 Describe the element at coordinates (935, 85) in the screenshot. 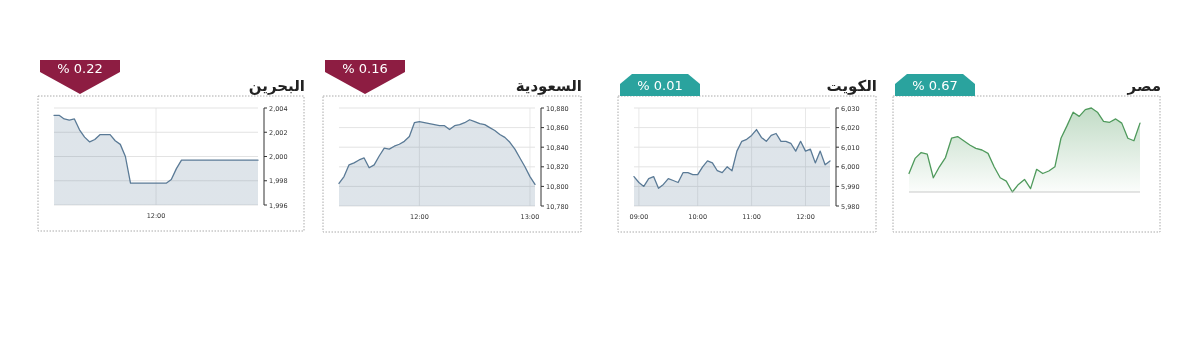

I see `text: % 0.67` at that location.